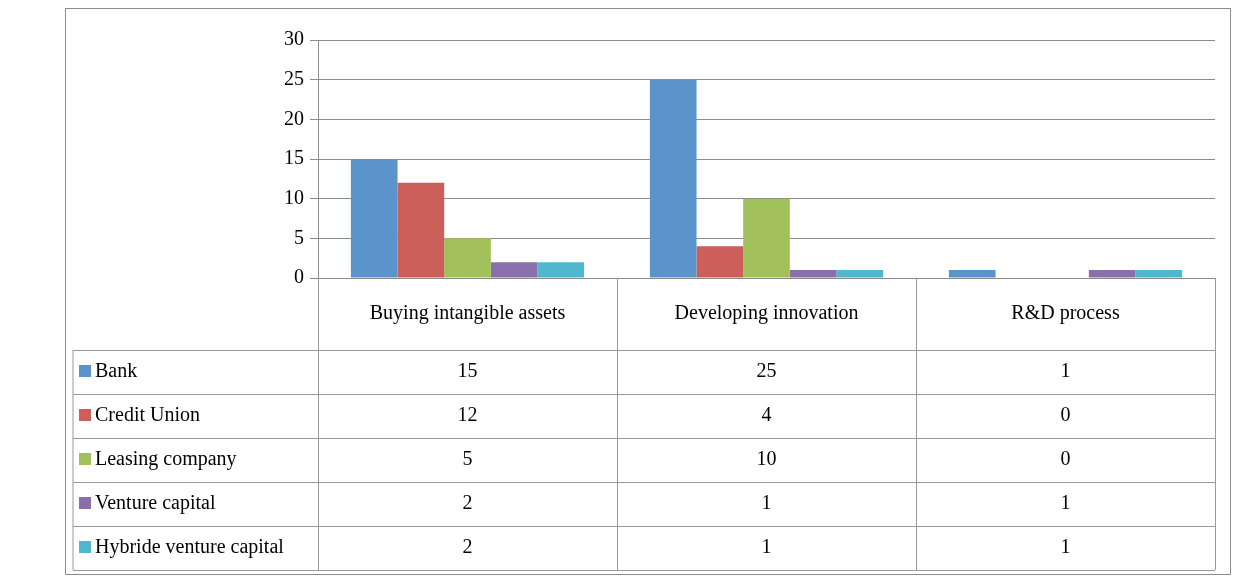  I want to click on y-tick-label: 30, so click(294, 38).